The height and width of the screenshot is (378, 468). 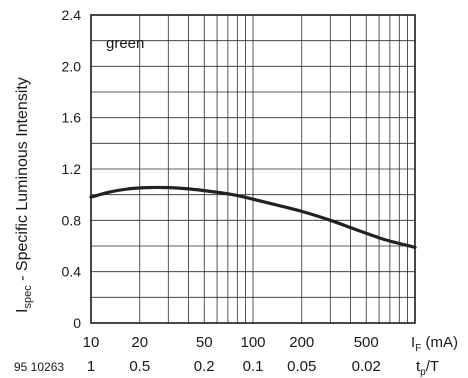 What do you see at coordinates (91, 366) in the screenshot?
I see `x2-tick-label: 1` at bounding box center [91, 366].